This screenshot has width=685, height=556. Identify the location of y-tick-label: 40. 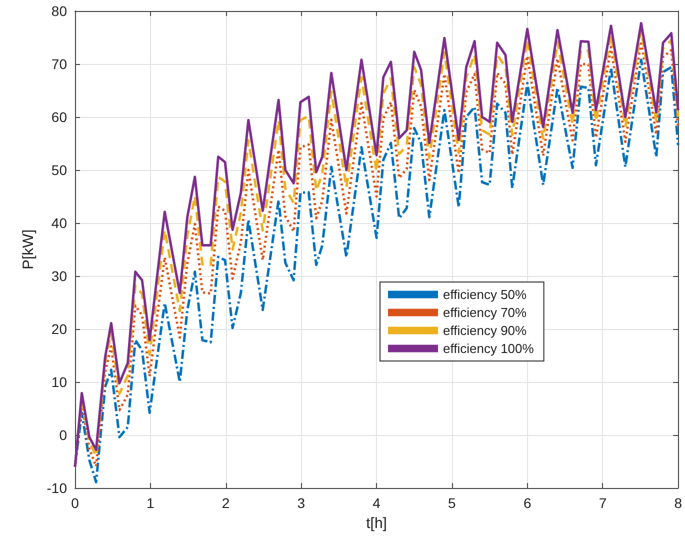
(59, 223).